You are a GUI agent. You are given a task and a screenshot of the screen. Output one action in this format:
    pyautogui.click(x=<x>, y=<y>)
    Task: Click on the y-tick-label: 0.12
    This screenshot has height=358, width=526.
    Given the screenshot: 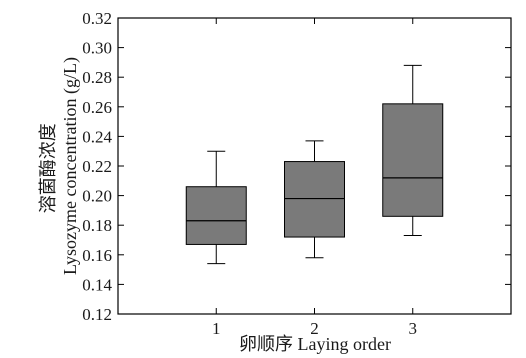 What is the action you would take?
    pyautogui.click(x=97, y=314)
    